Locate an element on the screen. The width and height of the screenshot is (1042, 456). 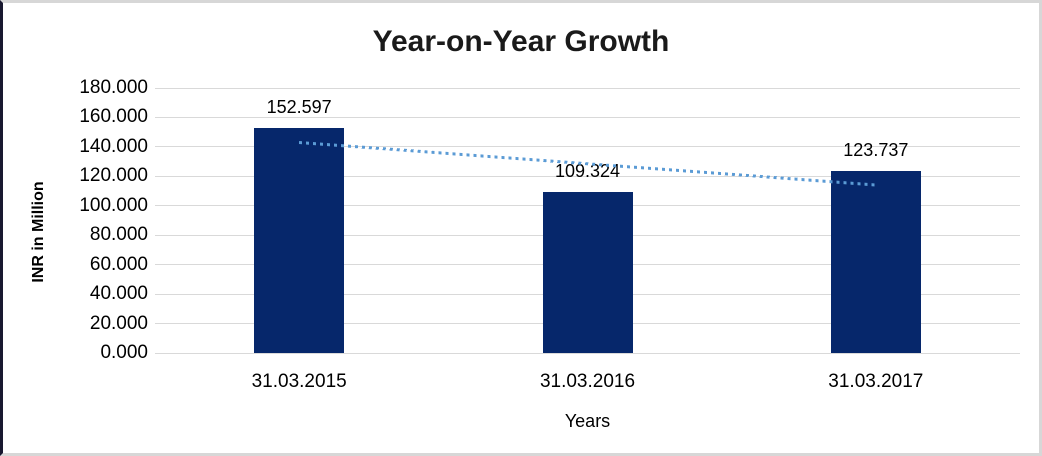
y-axis-tick-label: 80.000 is located at coordinates (118, 235).